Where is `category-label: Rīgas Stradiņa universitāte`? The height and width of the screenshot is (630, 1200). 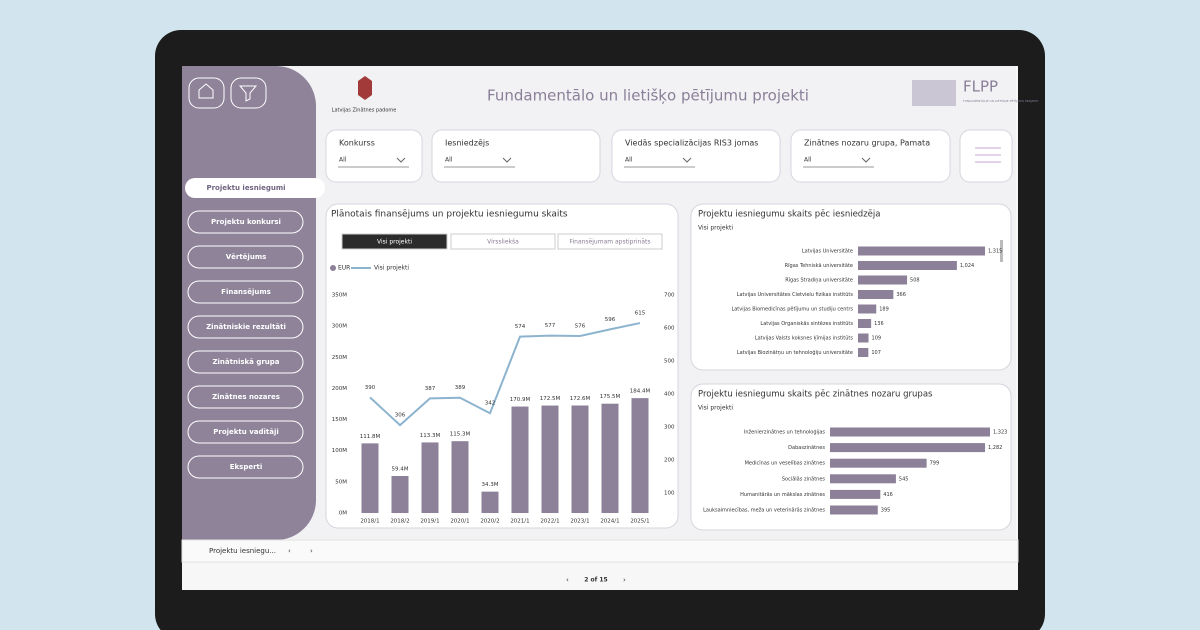 category-label: Rīgas Stradiņa universitāte is located at coordinates (819, 281).